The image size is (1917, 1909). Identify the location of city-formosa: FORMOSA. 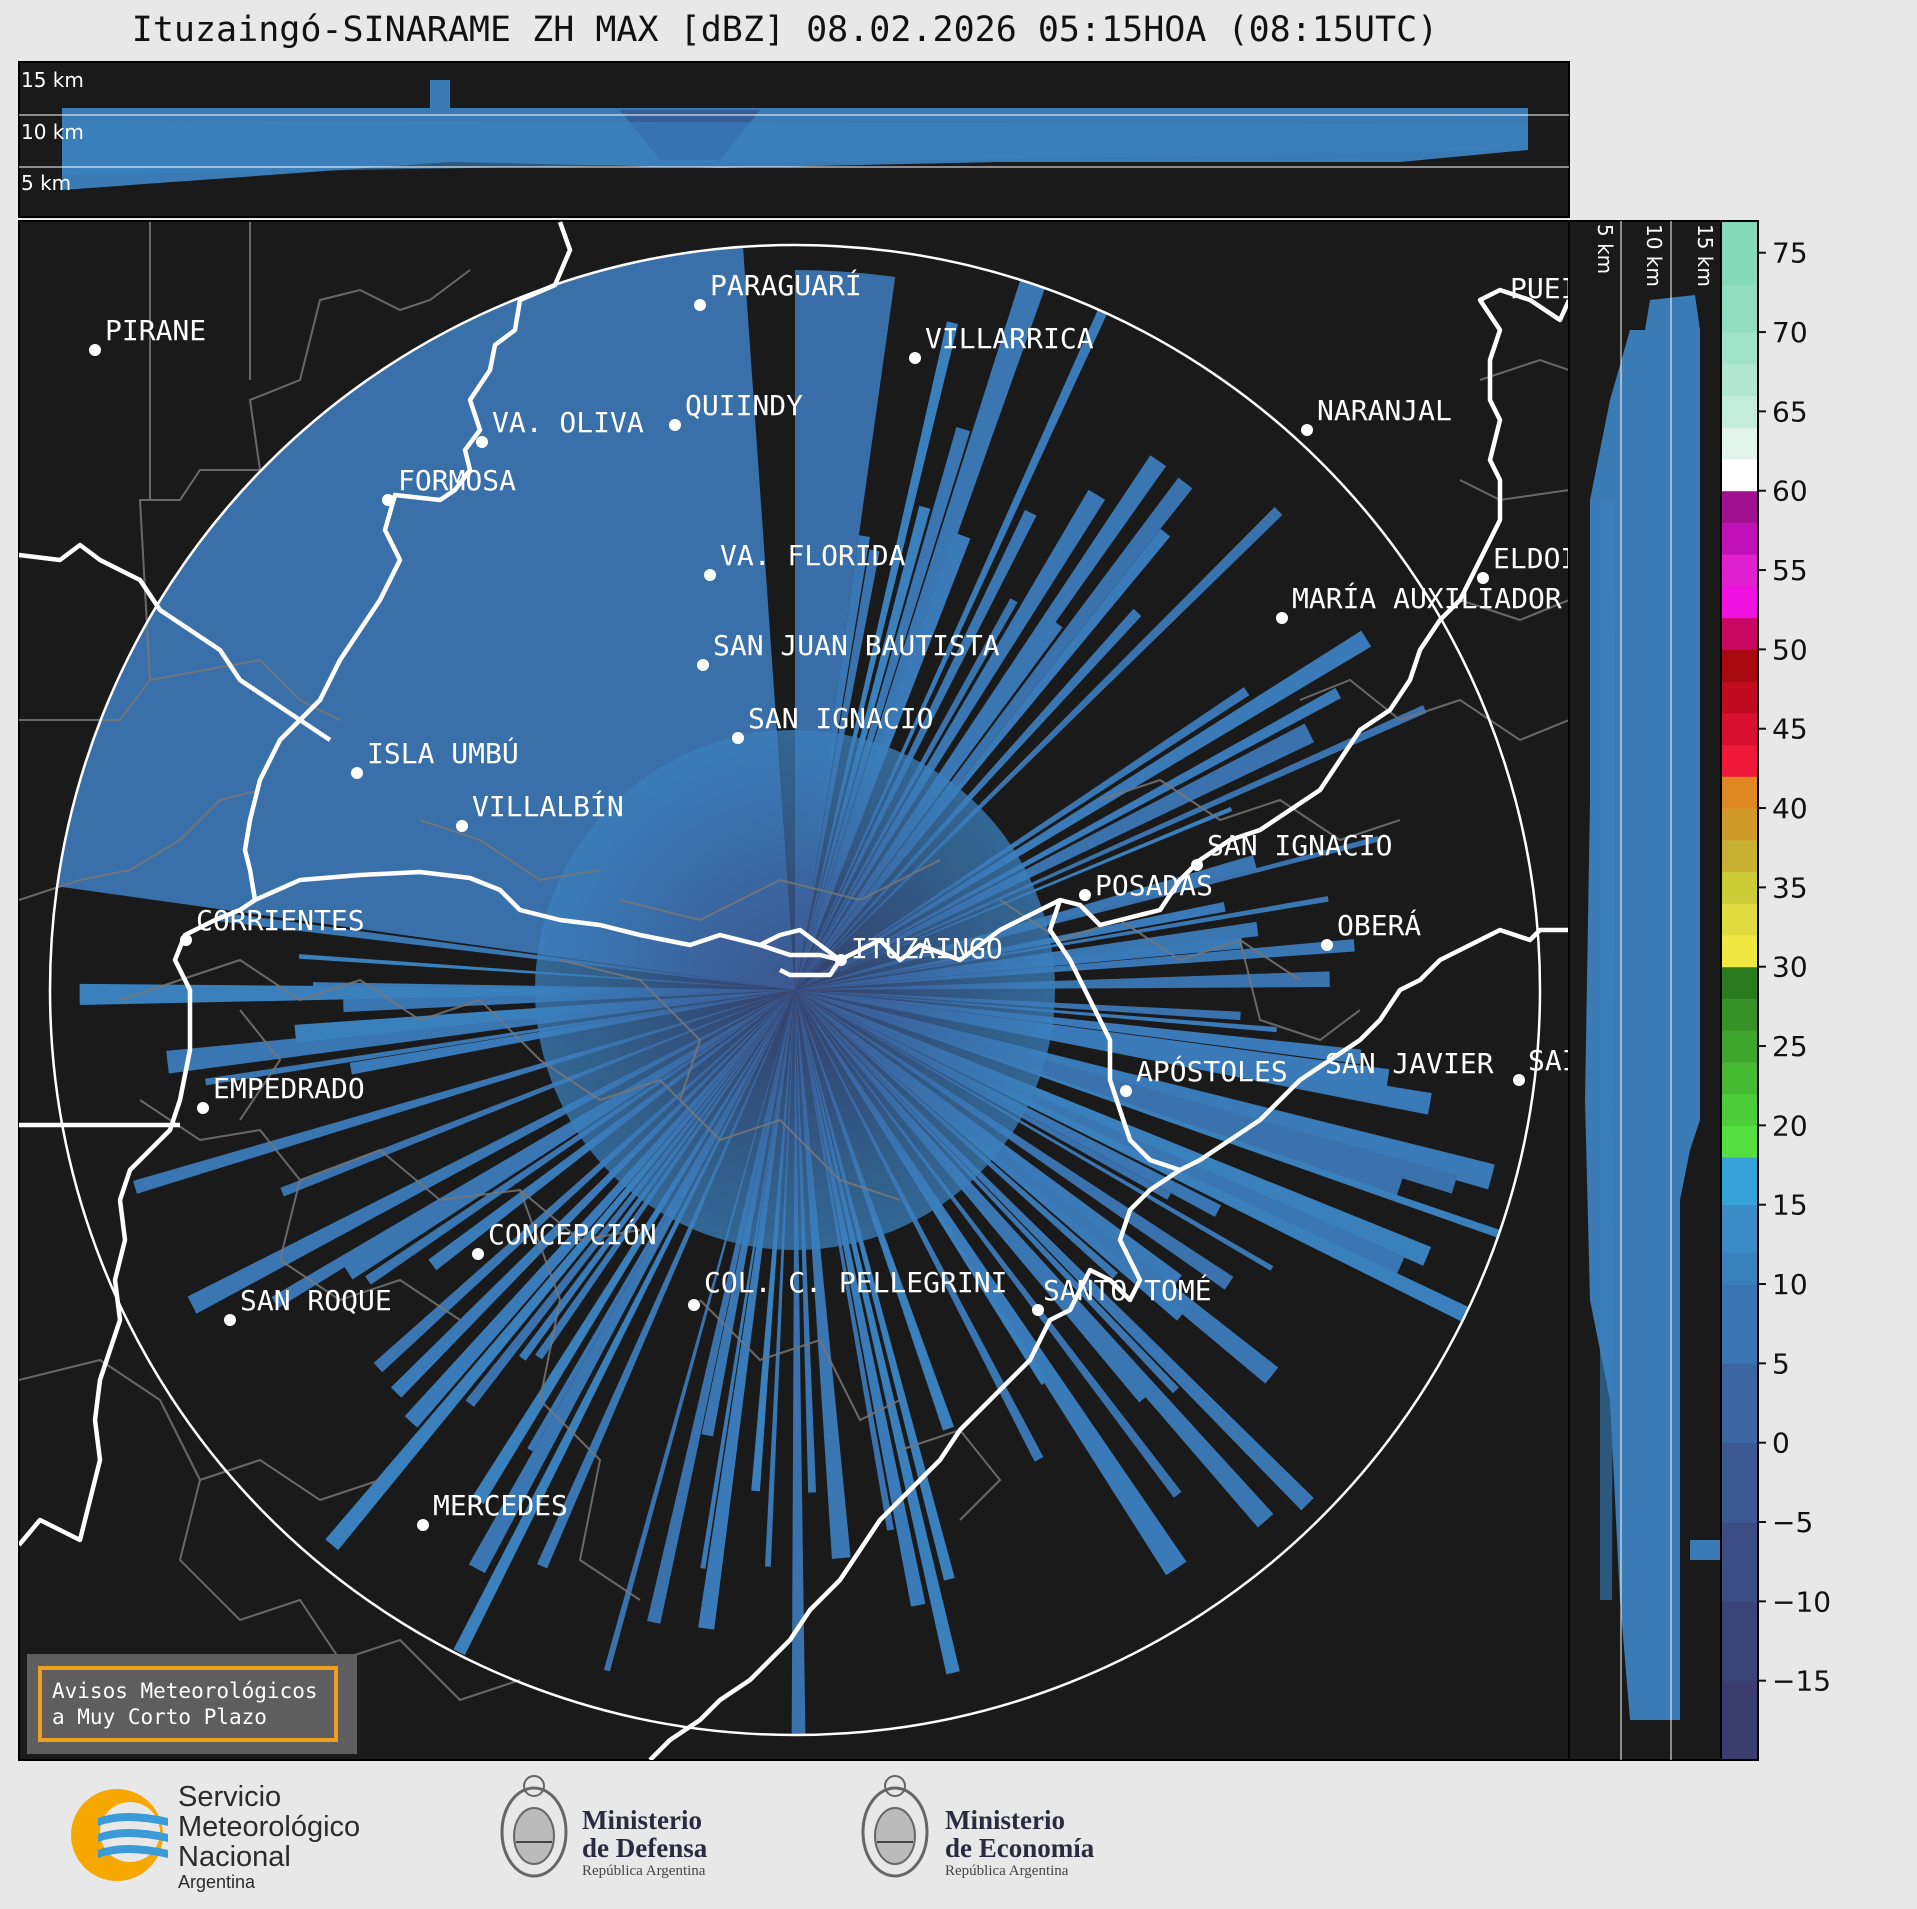
(449, 485).